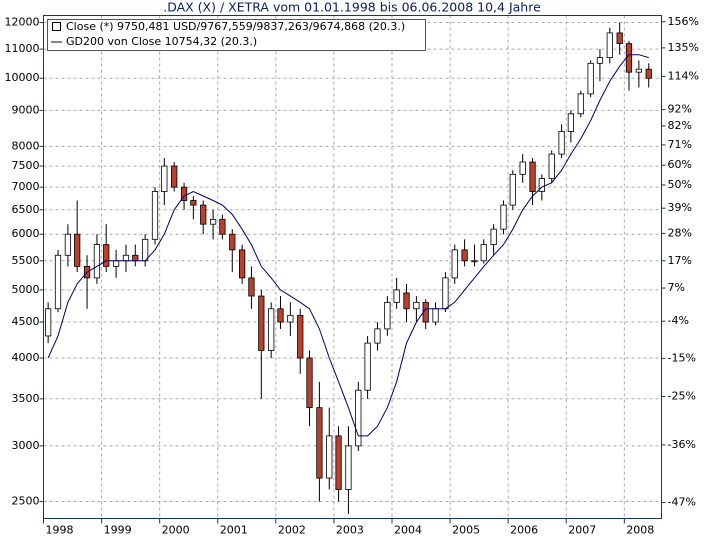 This screenshot has height=538, width=709. What do you see at coordinates (682, 502) in the screenshot?
I see `y2-tick-label: -47%` at bounding box center [682, 502].